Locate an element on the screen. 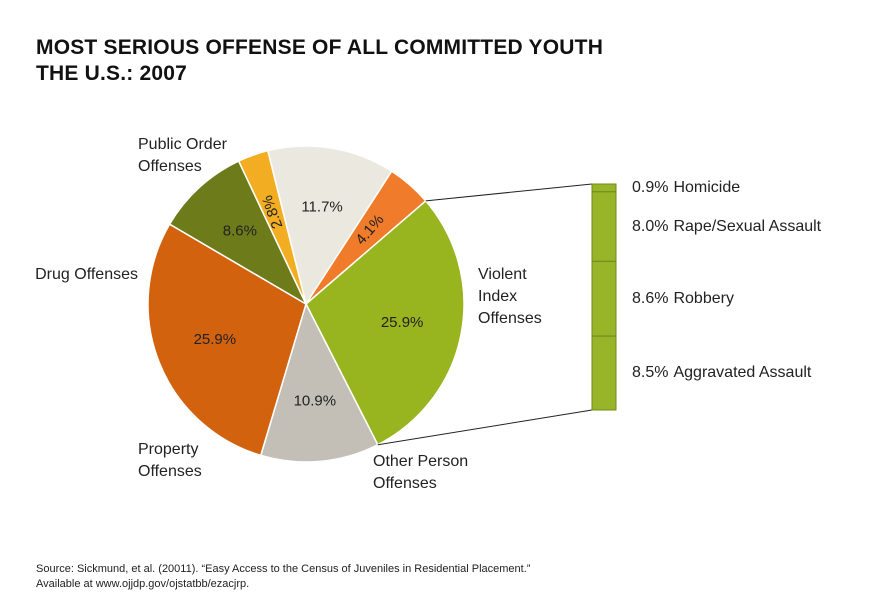  category-label: Drug Offenses is located at coordinates (86, 274).